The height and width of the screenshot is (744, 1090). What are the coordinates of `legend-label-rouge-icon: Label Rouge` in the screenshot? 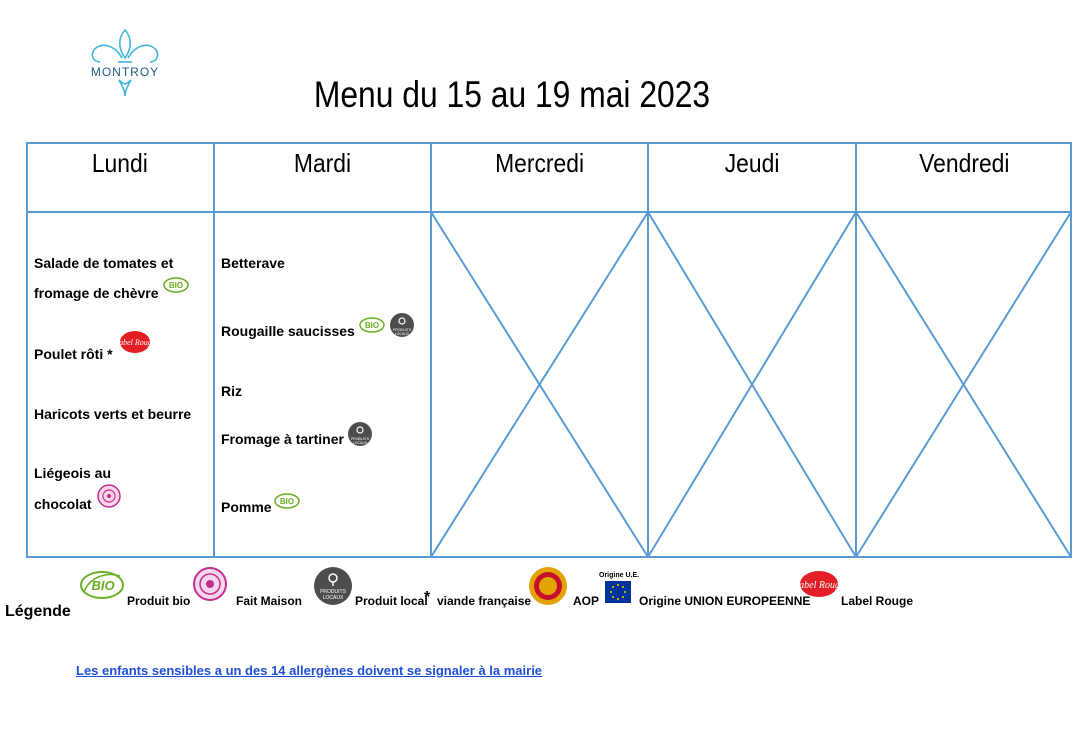 It's located at (819, 586).